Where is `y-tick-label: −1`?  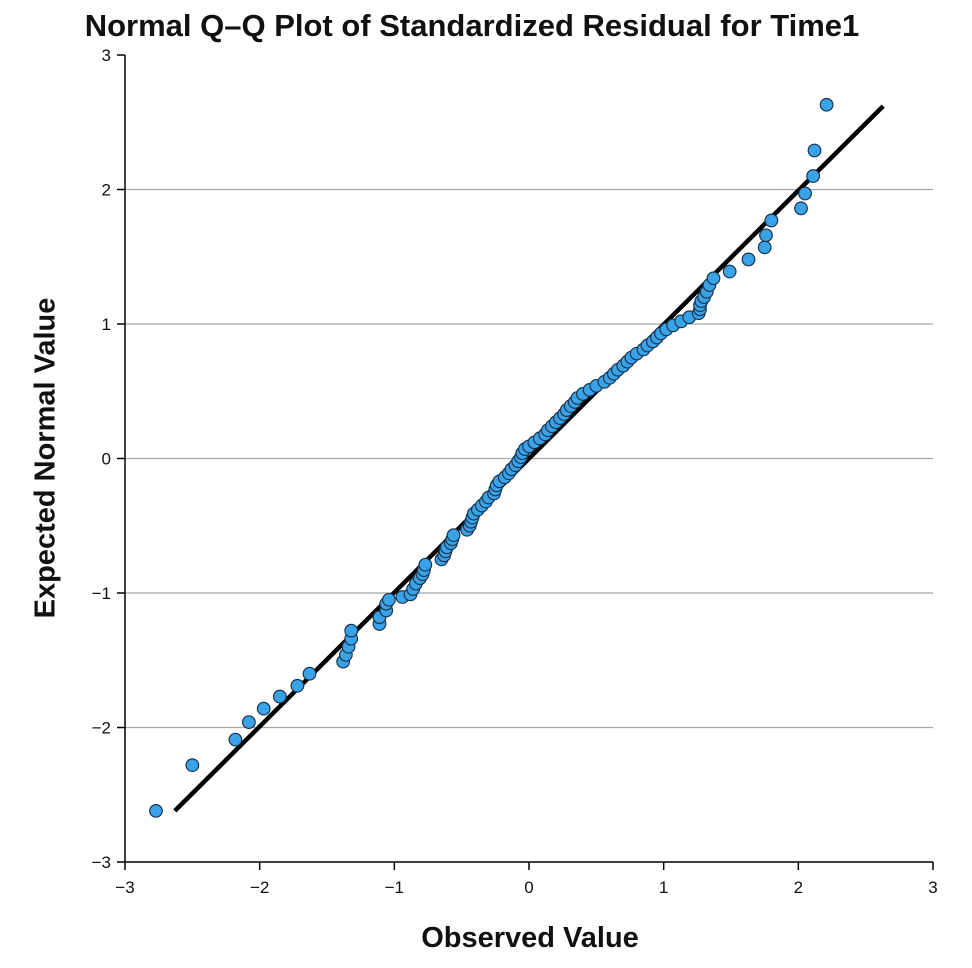 y-tick-label: −1 is located at coordinates (101, 593).